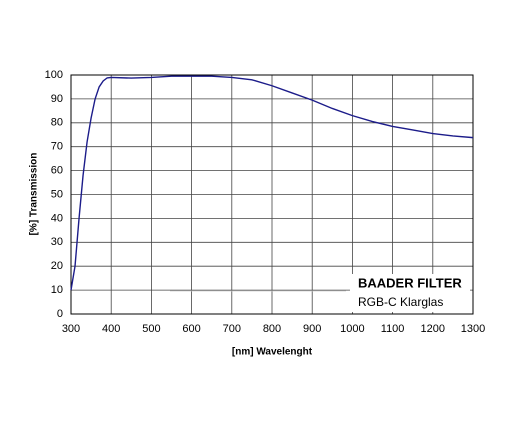  I want to click on x-tick-label: 400, so click(111, 329).